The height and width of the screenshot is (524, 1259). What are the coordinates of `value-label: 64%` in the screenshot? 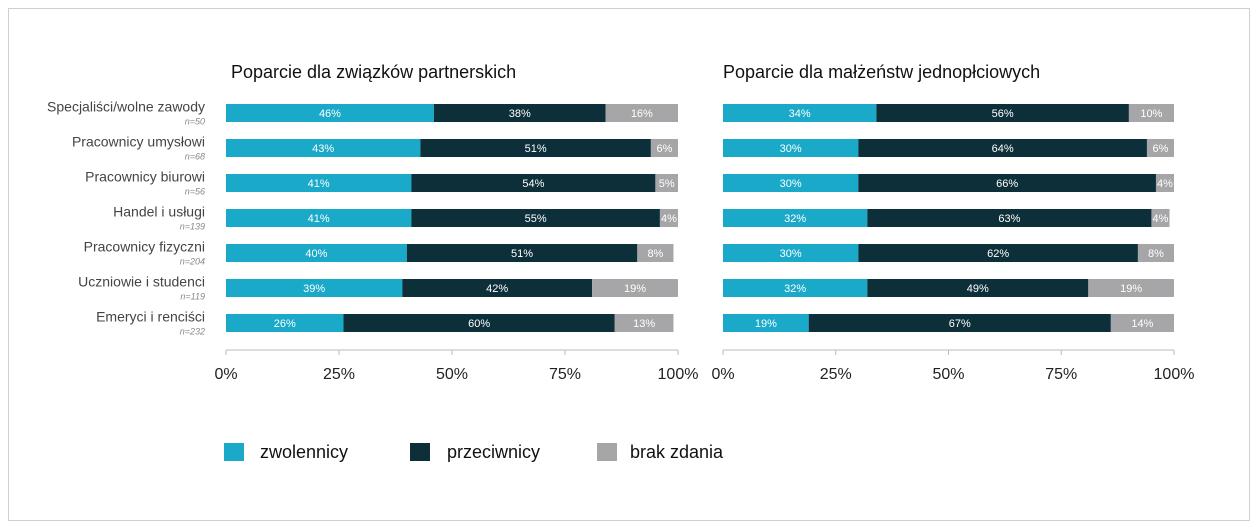 It's located at (1003, 149).